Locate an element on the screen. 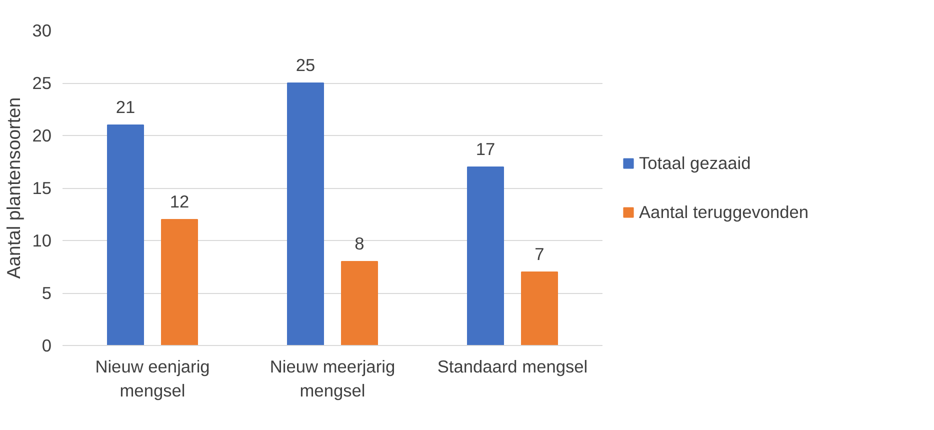 The width and height of the screenshot is (934, 430). data-label: 25 is located at coordinates (306, 65).